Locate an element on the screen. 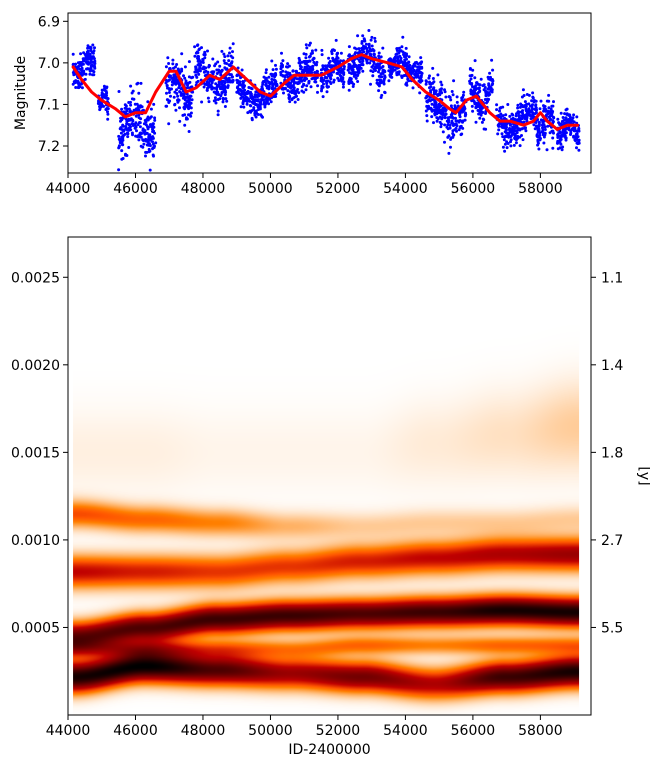  period-tick-label: 1.8 is located at coordinates (612, 453).